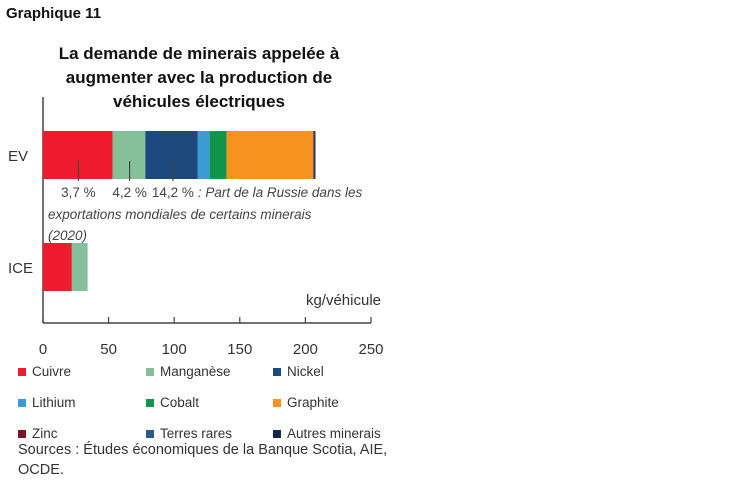  I want to click on bar-ev-terres-rares, so click(314, 155).